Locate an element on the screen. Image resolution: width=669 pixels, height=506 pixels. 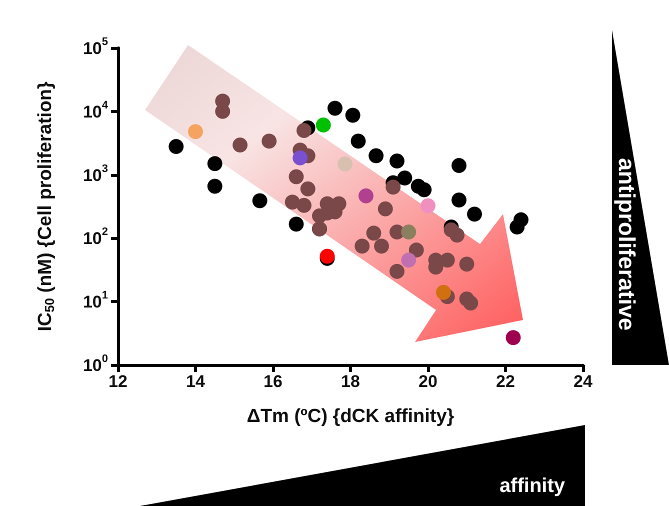
x-tick-label: 18 is located at coordinates (350, 381).